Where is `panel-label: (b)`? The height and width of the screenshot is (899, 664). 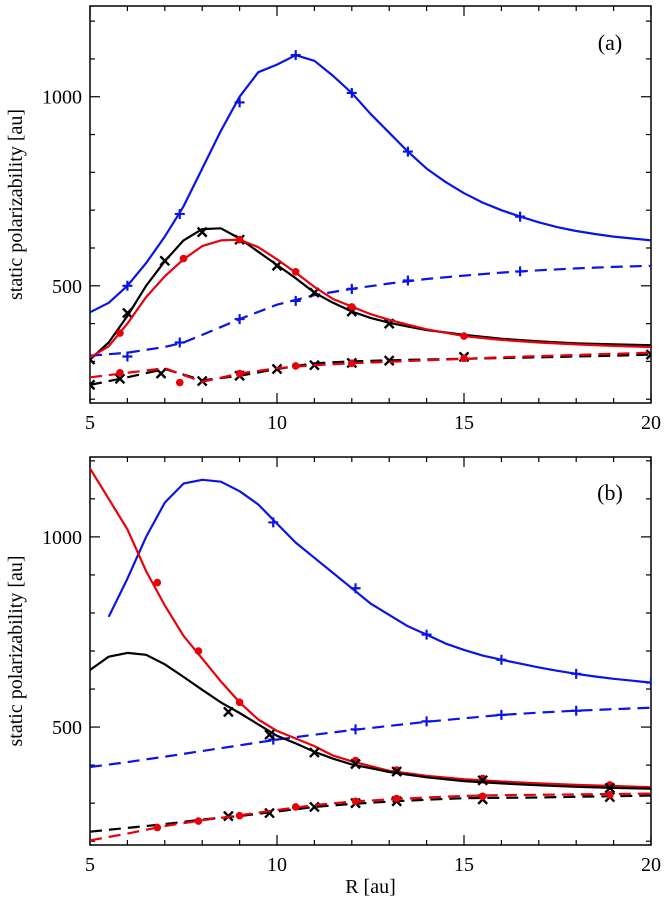 panel-label: (b) is located at coordinates (610, 492).